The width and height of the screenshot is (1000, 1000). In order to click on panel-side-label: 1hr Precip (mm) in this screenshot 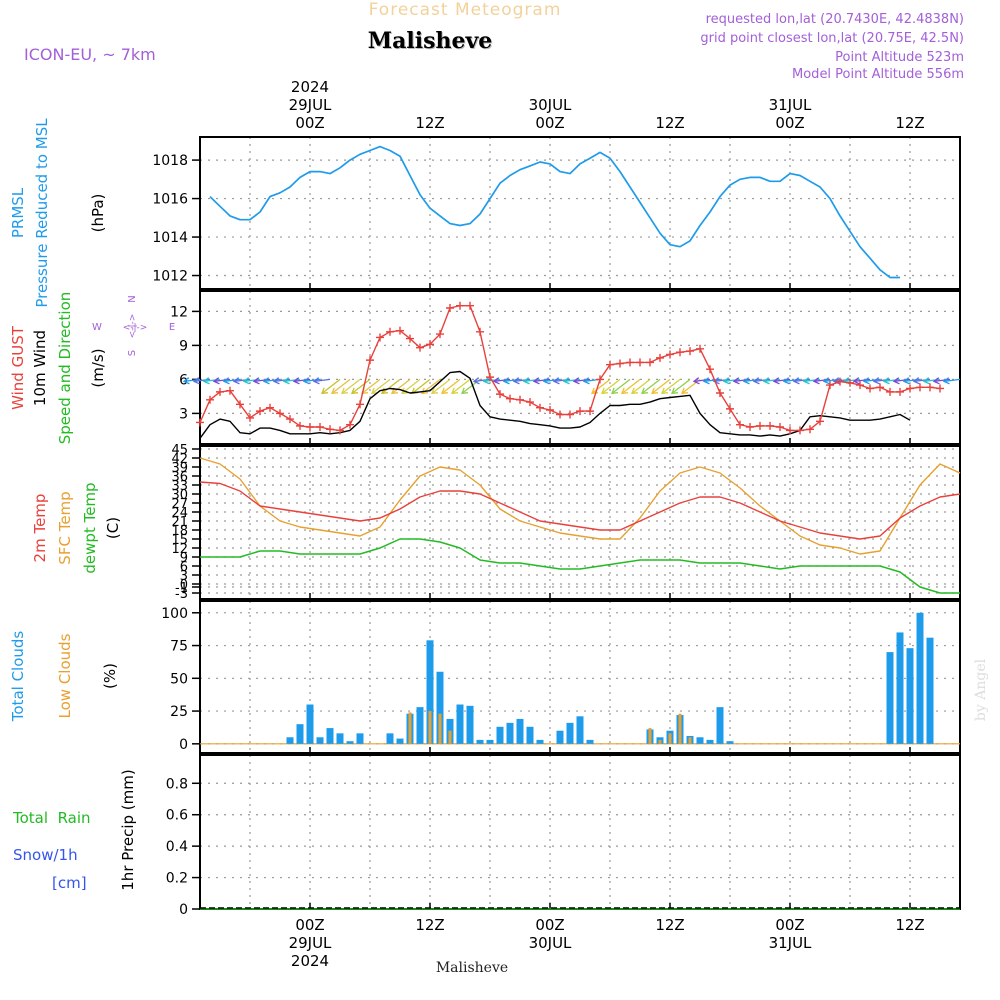, I will do `click(128, 829)`.